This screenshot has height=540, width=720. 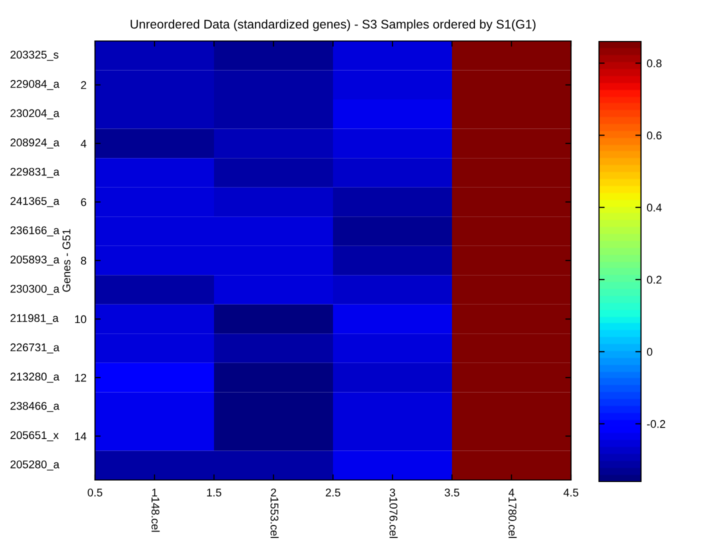 What do you see at coordinates (155, 492) in the screenshot?
I see `x-tick-label: 1` at bounding box center [155, 492].